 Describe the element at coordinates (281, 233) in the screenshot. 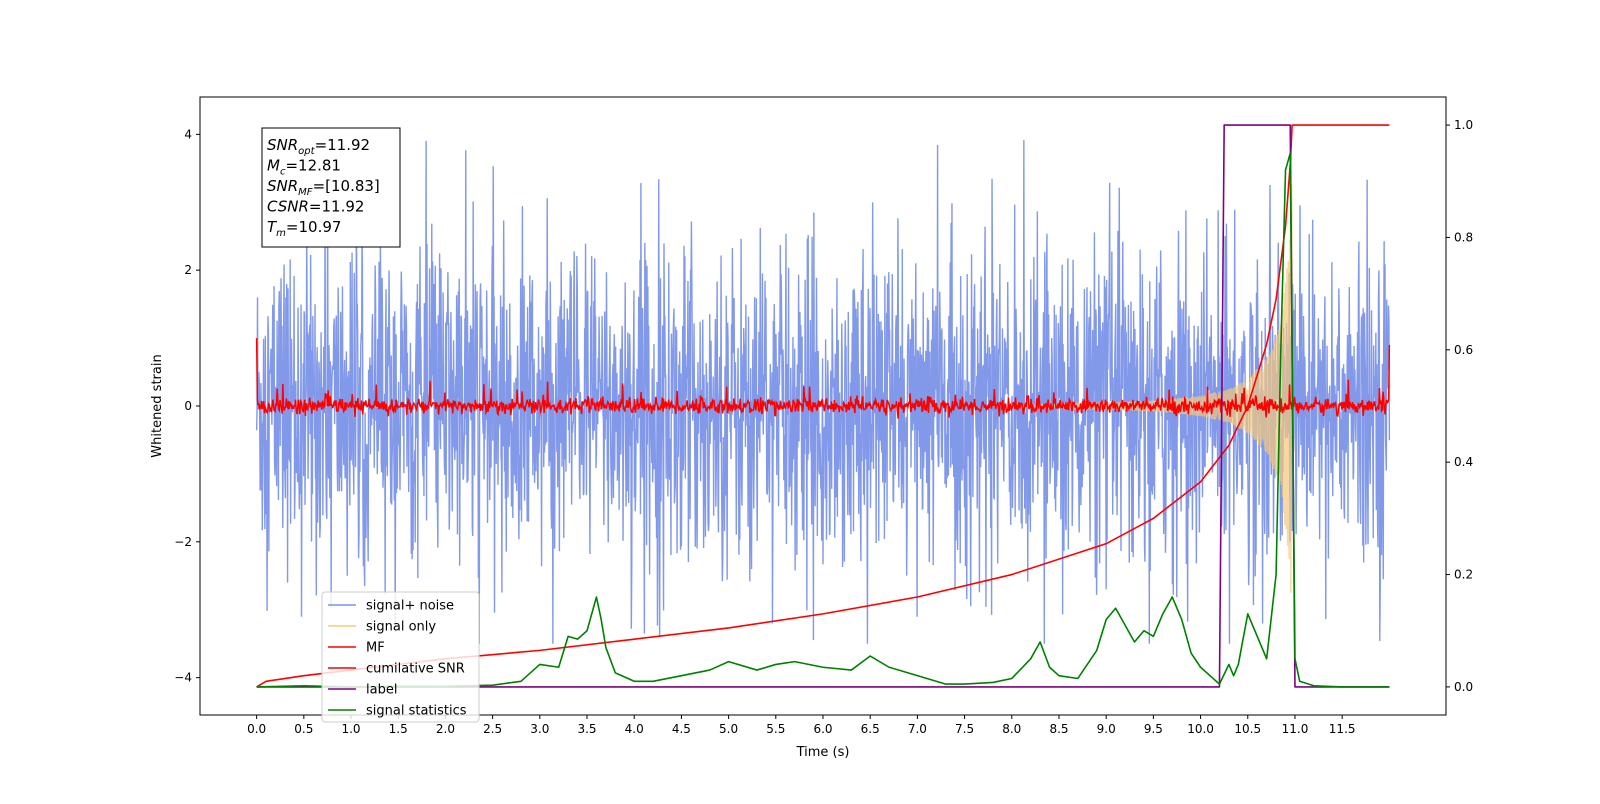

I see `annotation-subscript: m` at that location.